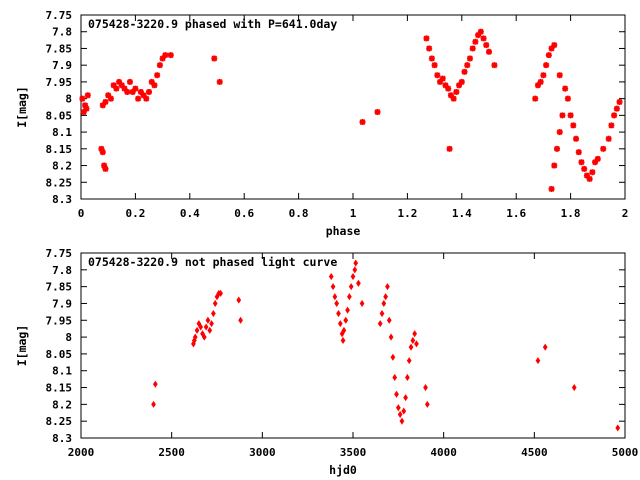 The width and height of the screenshot is (640, 480). Describe the element at coordinates (59, 48) in the screenshot. I see `y-tick-label: 7.85` at that location.